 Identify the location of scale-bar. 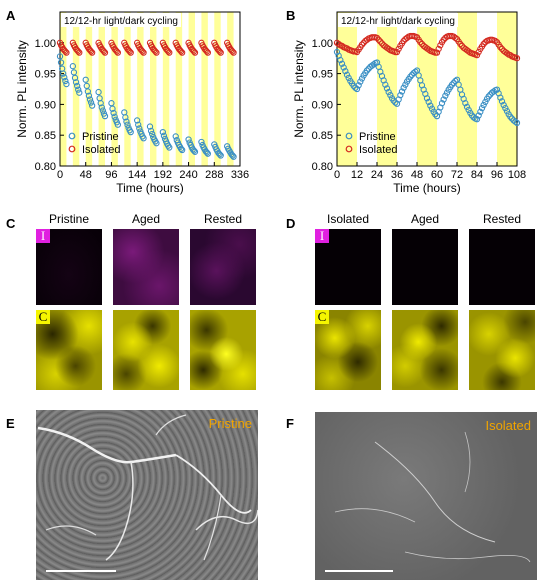
(81, 571).